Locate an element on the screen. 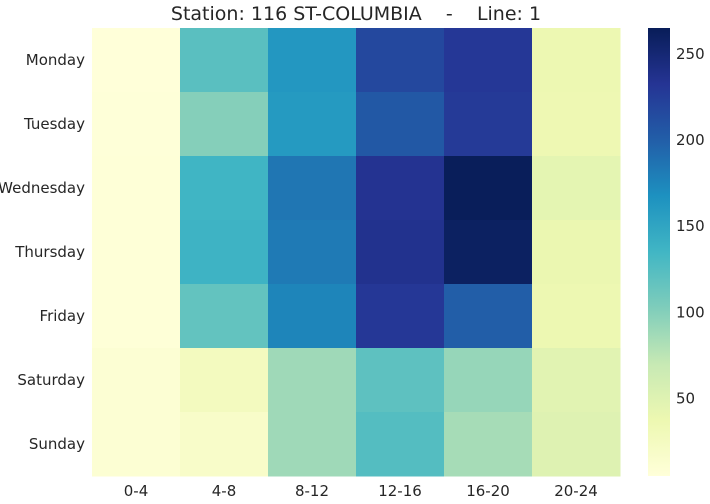 This screenshot has width=710, height=504. colorbar-tick-label: 150 is located at coordinates (690, 226).